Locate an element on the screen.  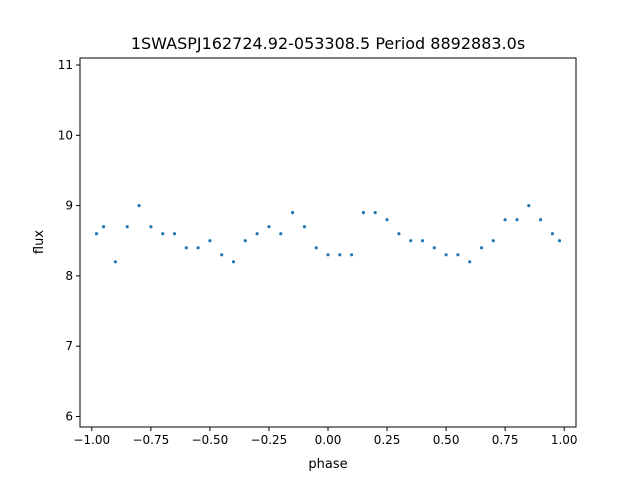
y-tick-label: 9 is located at coordinates (69, 206).